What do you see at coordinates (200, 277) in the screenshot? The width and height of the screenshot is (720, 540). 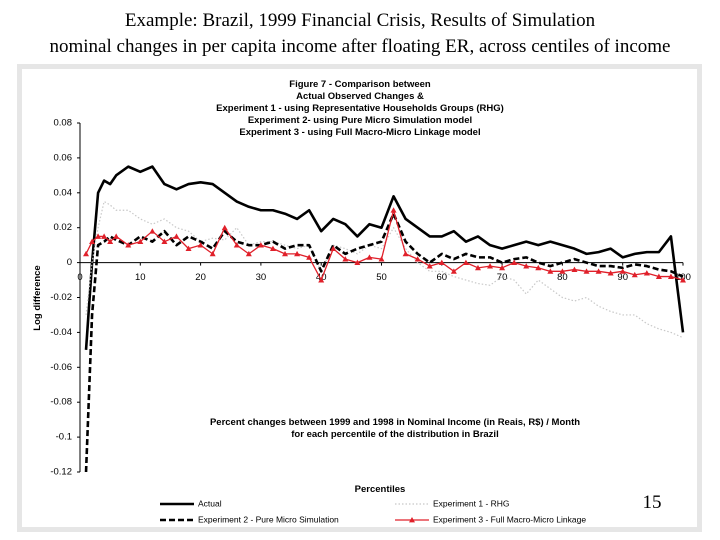 I see `x-tick-label: 20` at bounding box center [200, 277].